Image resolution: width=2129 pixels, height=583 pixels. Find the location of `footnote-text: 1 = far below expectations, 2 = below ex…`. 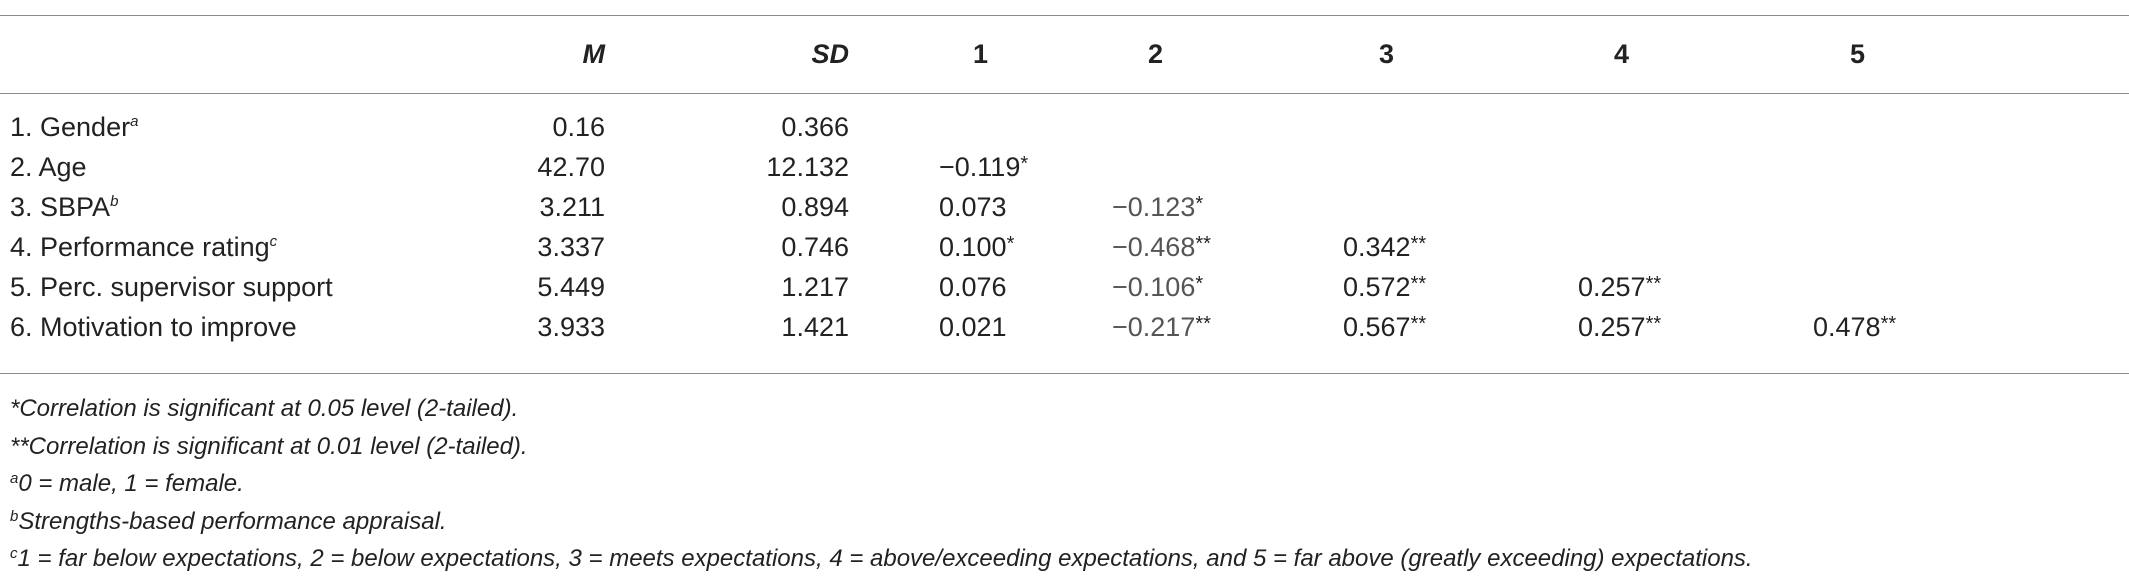

footnote-text: 1 = far below expectations, 2 = below ex… is located at coordinates (885, 558).